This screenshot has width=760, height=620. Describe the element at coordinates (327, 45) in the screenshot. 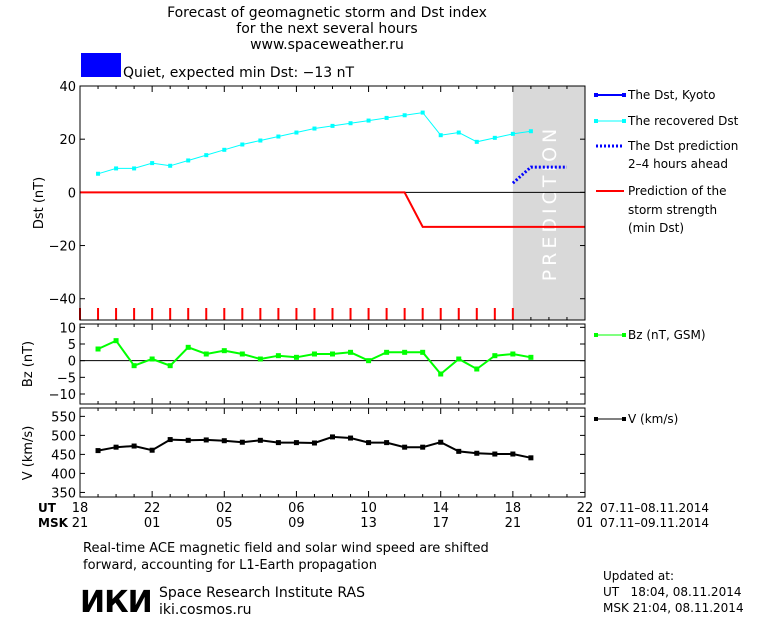

I see `chart-title-url: www.spaceweather.ru` at that location.